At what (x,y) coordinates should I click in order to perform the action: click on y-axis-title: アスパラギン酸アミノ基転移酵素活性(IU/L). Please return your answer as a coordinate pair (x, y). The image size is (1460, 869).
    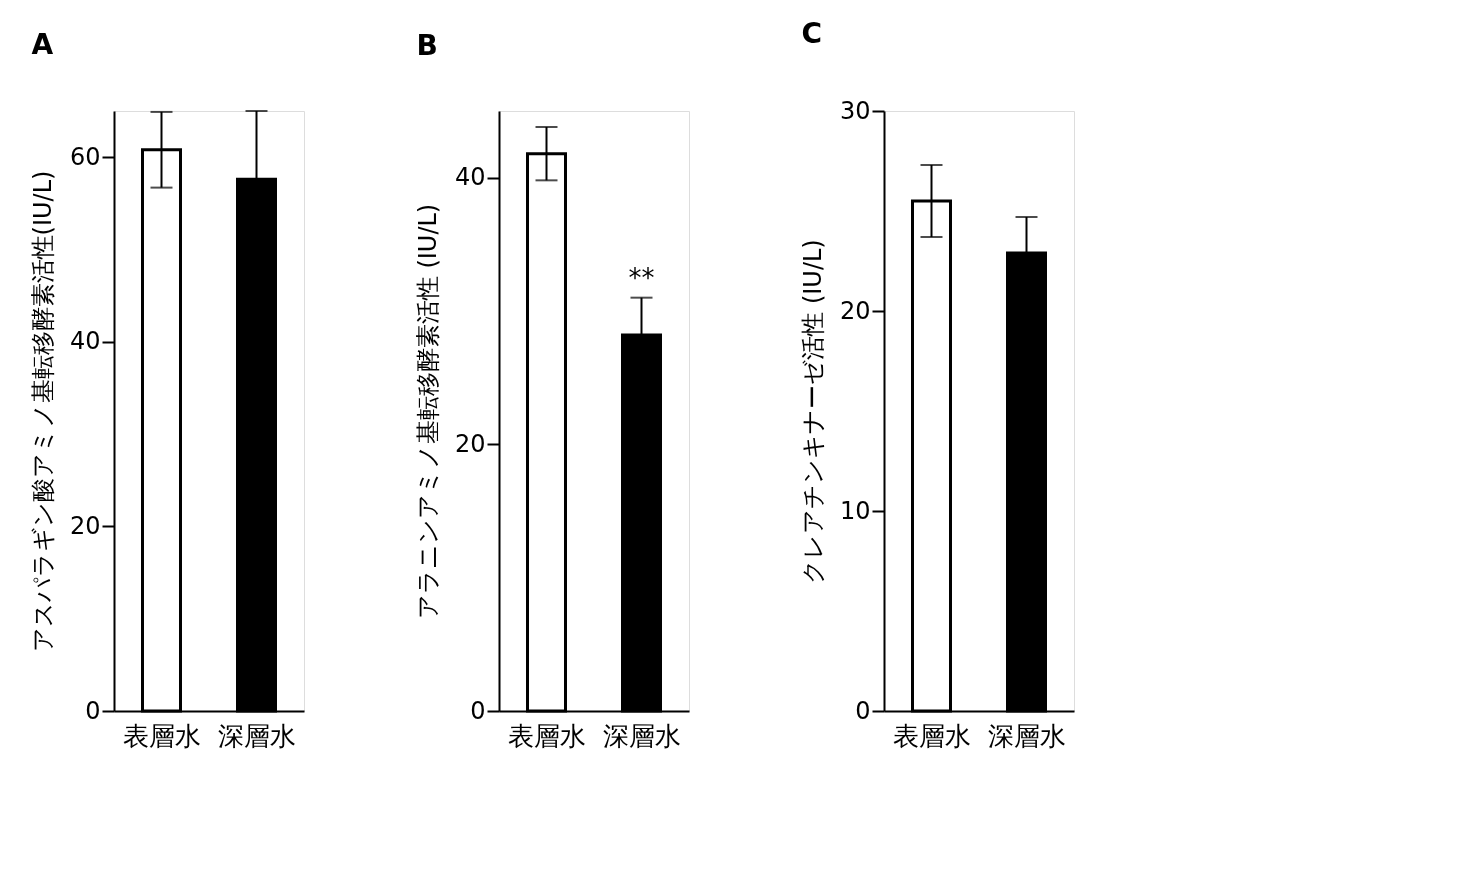
    Looking at the image, I should click on (42, 411).